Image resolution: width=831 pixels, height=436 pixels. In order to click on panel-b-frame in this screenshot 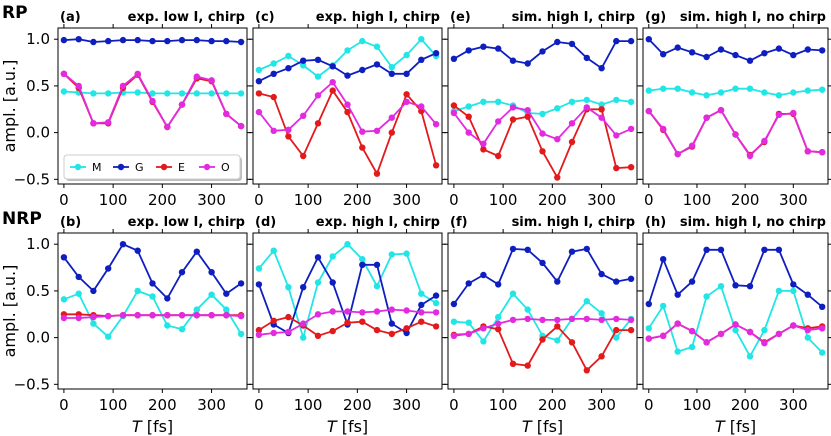, I will do `click(152, 311)`.